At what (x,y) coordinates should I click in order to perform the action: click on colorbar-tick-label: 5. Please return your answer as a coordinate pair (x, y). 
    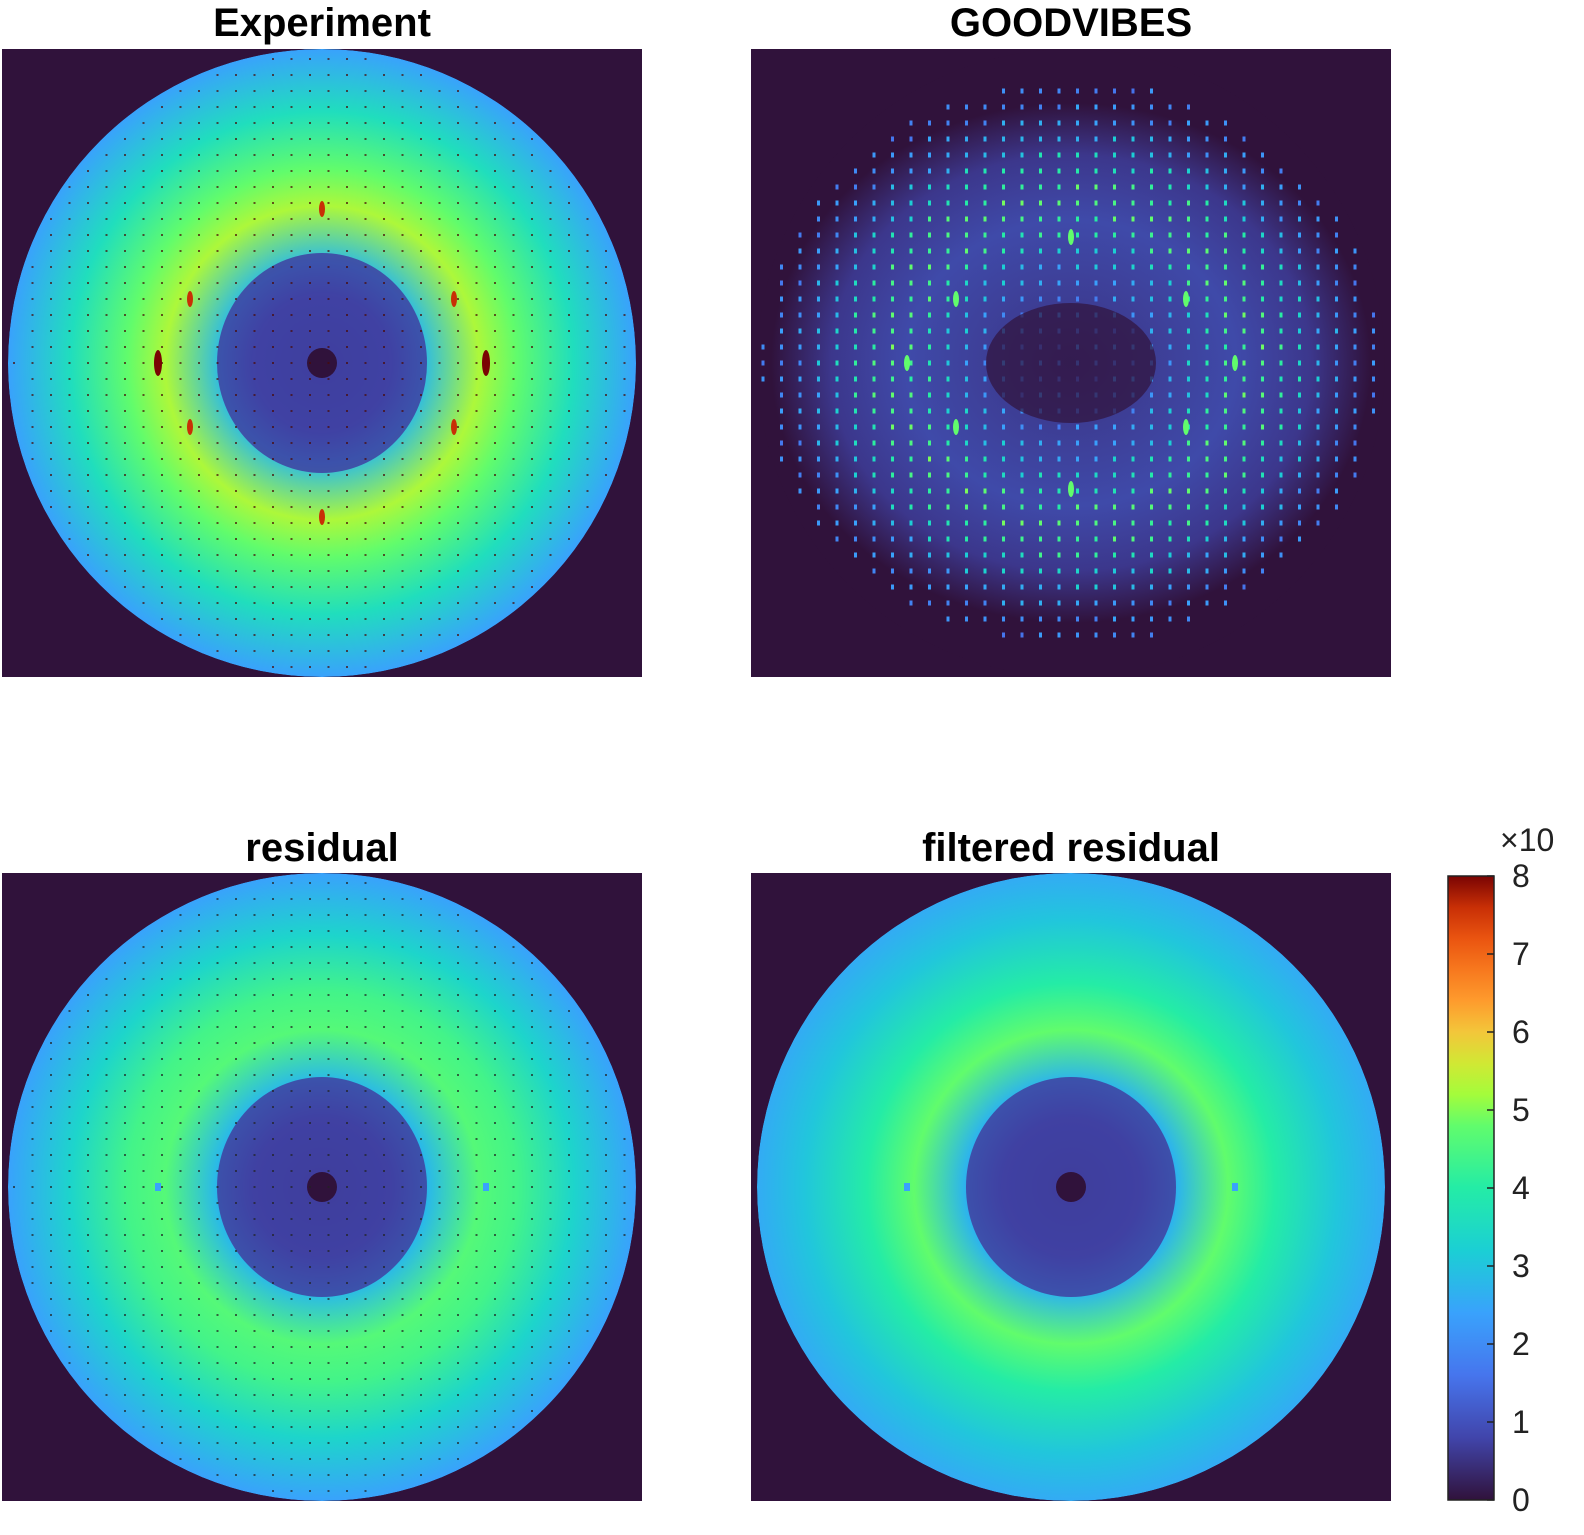
    Looking at the image, I should click on (1521, 1110).